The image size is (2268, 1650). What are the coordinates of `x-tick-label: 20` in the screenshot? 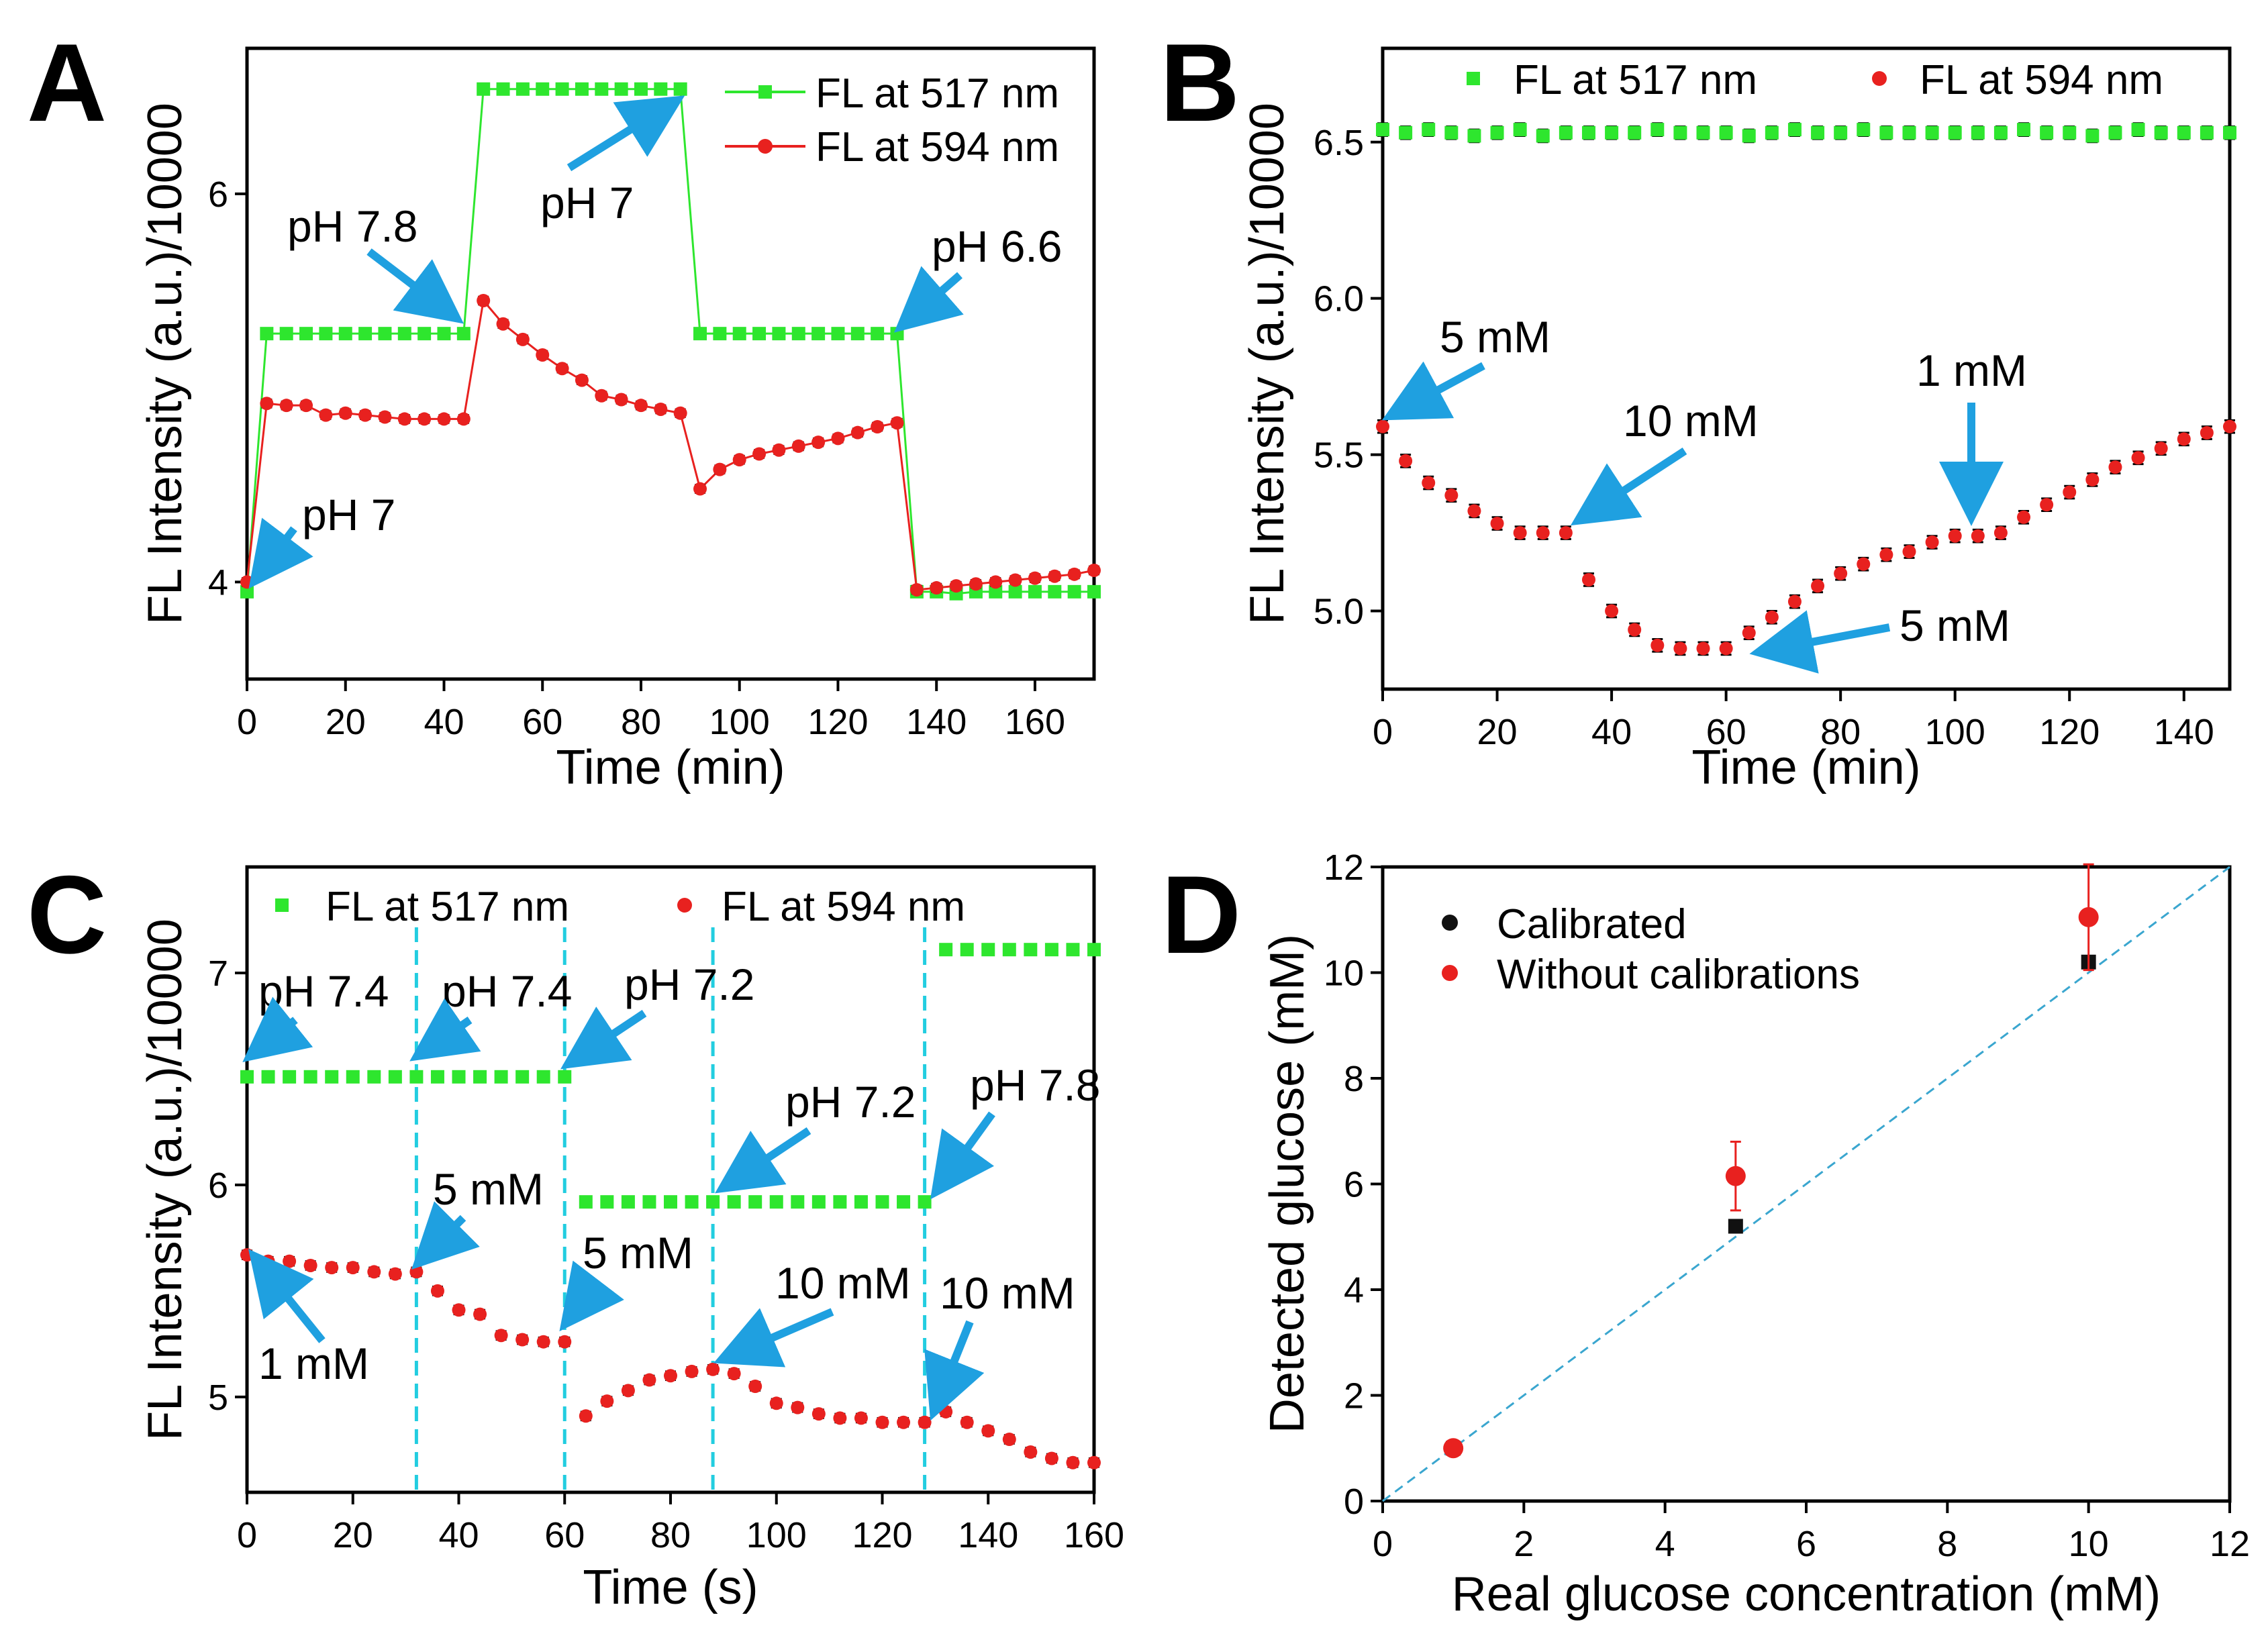 It's located at (1497, 732).